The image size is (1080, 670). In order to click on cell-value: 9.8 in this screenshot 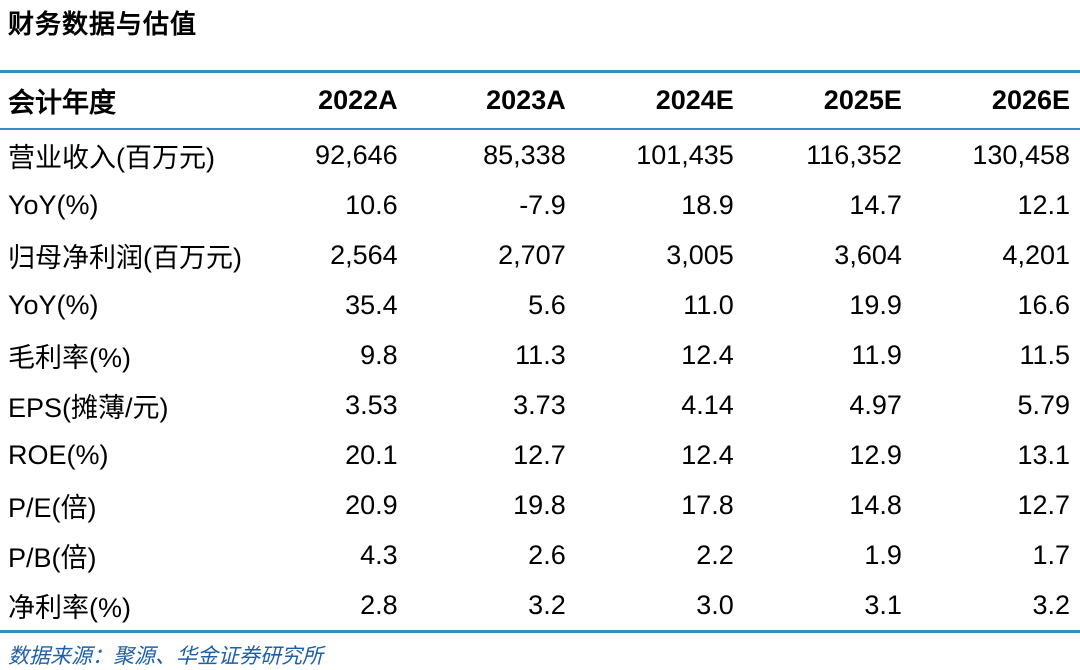, I will do `click(379, 354)`.